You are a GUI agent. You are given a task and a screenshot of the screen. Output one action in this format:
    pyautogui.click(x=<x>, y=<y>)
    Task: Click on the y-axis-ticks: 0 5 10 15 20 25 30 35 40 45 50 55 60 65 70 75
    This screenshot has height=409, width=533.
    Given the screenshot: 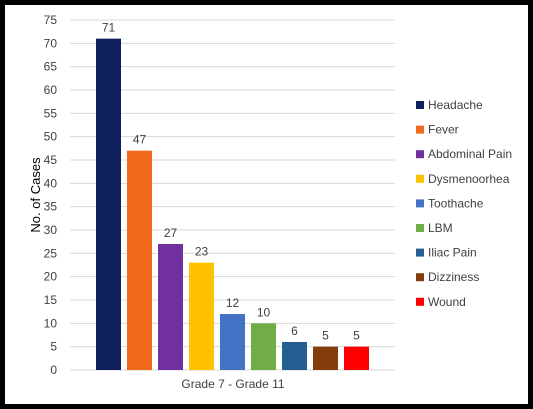 What is the action you would take?
    pyautogui.click(x=51, y=195)
    